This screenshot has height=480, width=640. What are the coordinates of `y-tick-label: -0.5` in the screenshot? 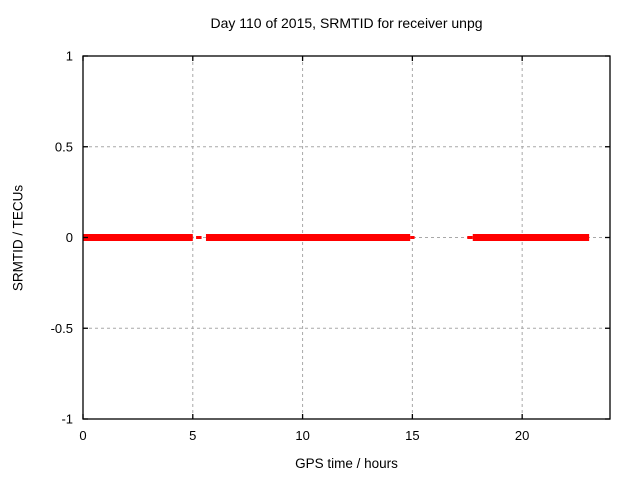 It's located at (62, 328).